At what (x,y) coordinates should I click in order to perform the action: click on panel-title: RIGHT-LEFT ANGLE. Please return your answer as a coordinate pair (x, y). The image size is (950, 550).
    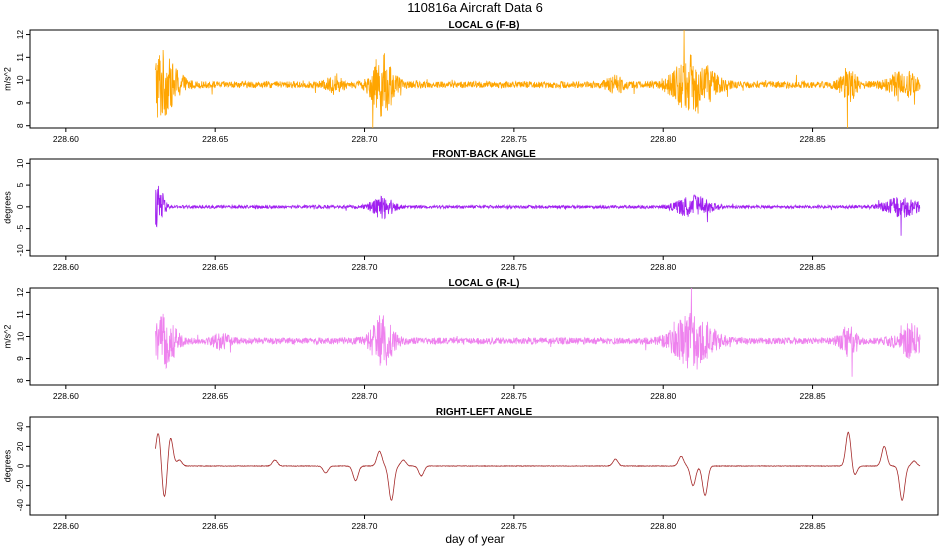
    Looking at the image, I should click on (484, 412).